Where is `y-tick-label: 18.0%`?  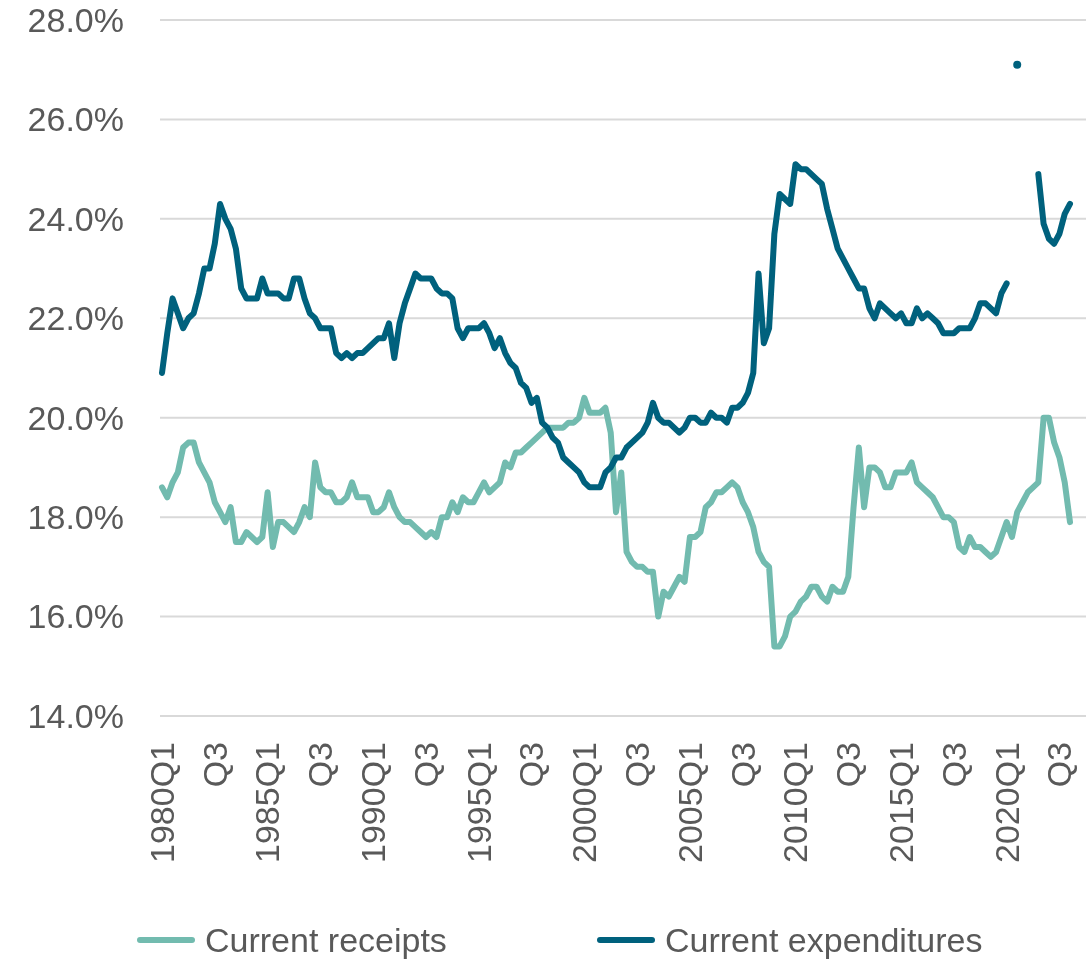
y-tick-label: 18.0% is located at coordinates (75, 517).